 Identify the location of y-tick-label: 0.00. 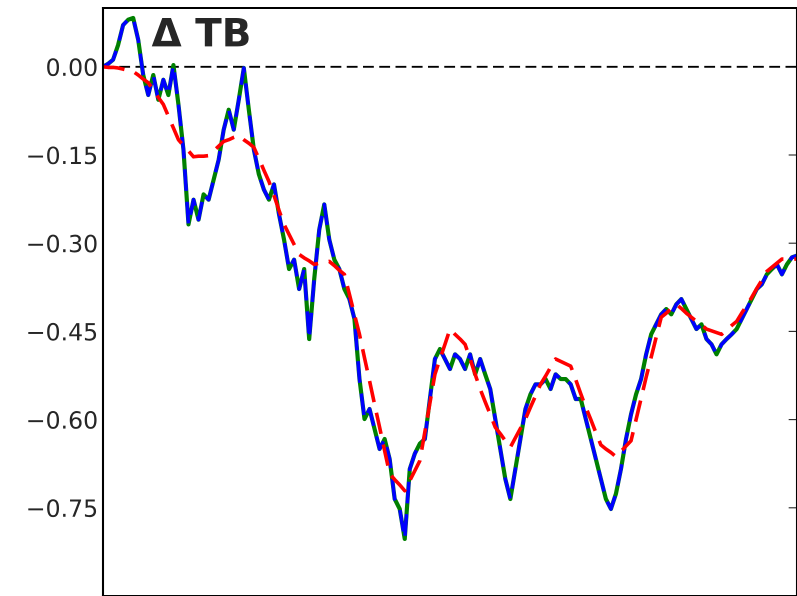
(72, 67).